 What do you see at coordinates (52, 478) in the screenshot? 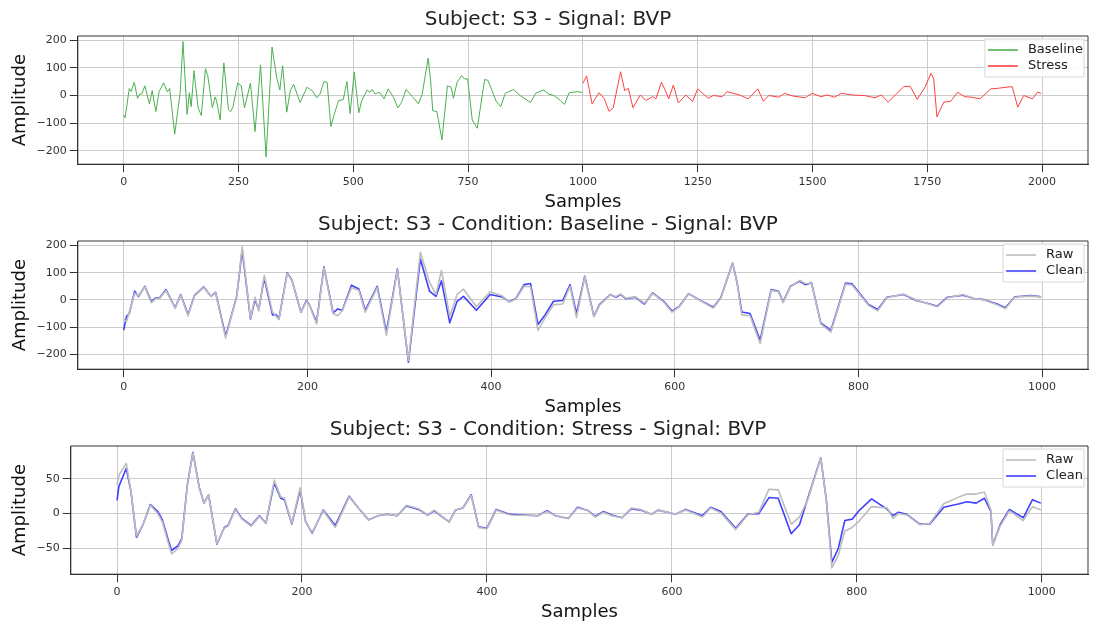
I see `y-tick-label: 50` at bounding box center [52, 478].